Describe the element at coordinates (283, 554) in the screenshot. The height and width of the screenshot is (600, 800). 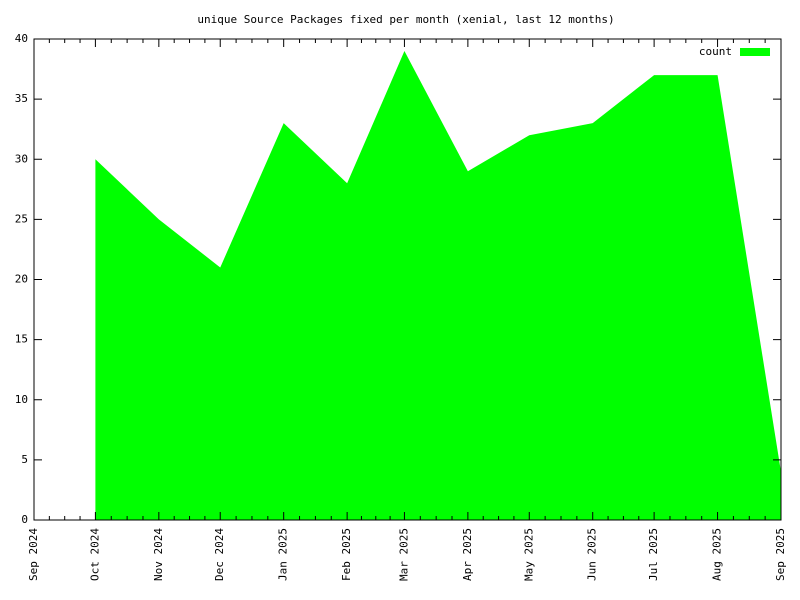
I see `x-tick-label: Jan 2025` at that location.